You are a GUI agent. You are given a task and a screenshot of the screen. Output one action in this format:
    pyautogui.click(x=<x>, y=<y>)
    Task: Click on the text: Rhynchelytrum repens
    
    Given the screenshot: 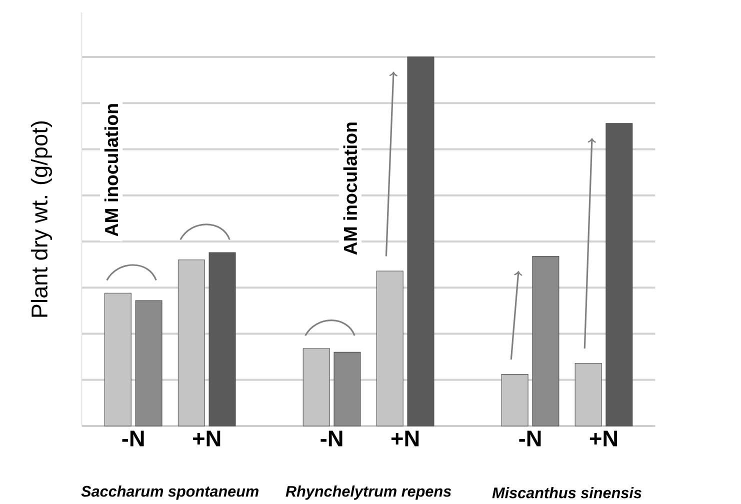 What is the action you would take?
    pyautogui.click(x=369, y=492)
    